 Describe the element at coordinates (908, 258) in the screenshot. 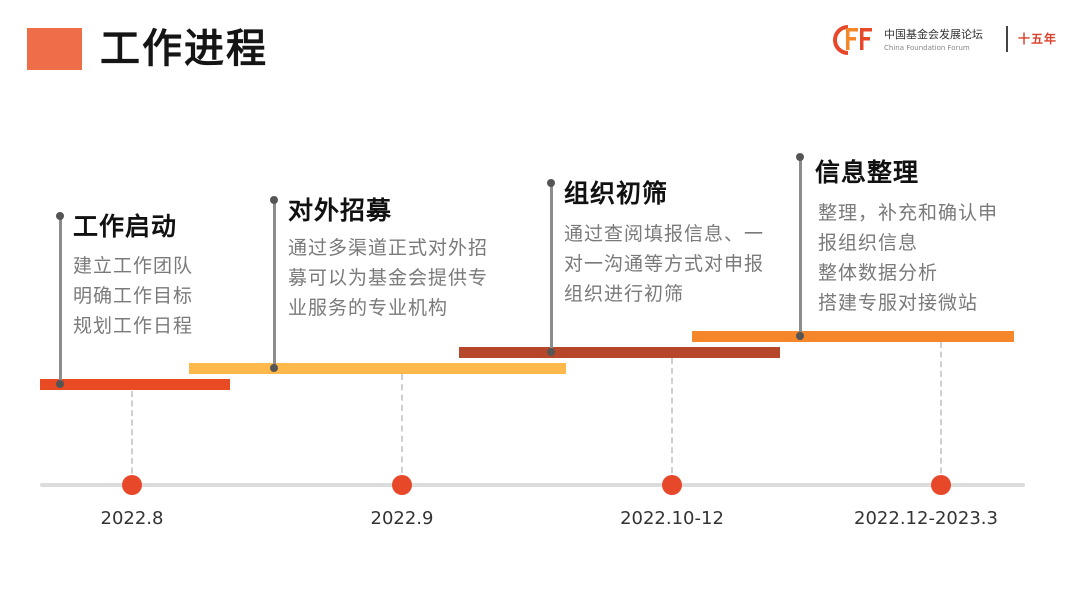

I see `stage-description-4: 整理，补充和确认申 报组织信息 整体数据分析 搭建专服对接微站` at that location.